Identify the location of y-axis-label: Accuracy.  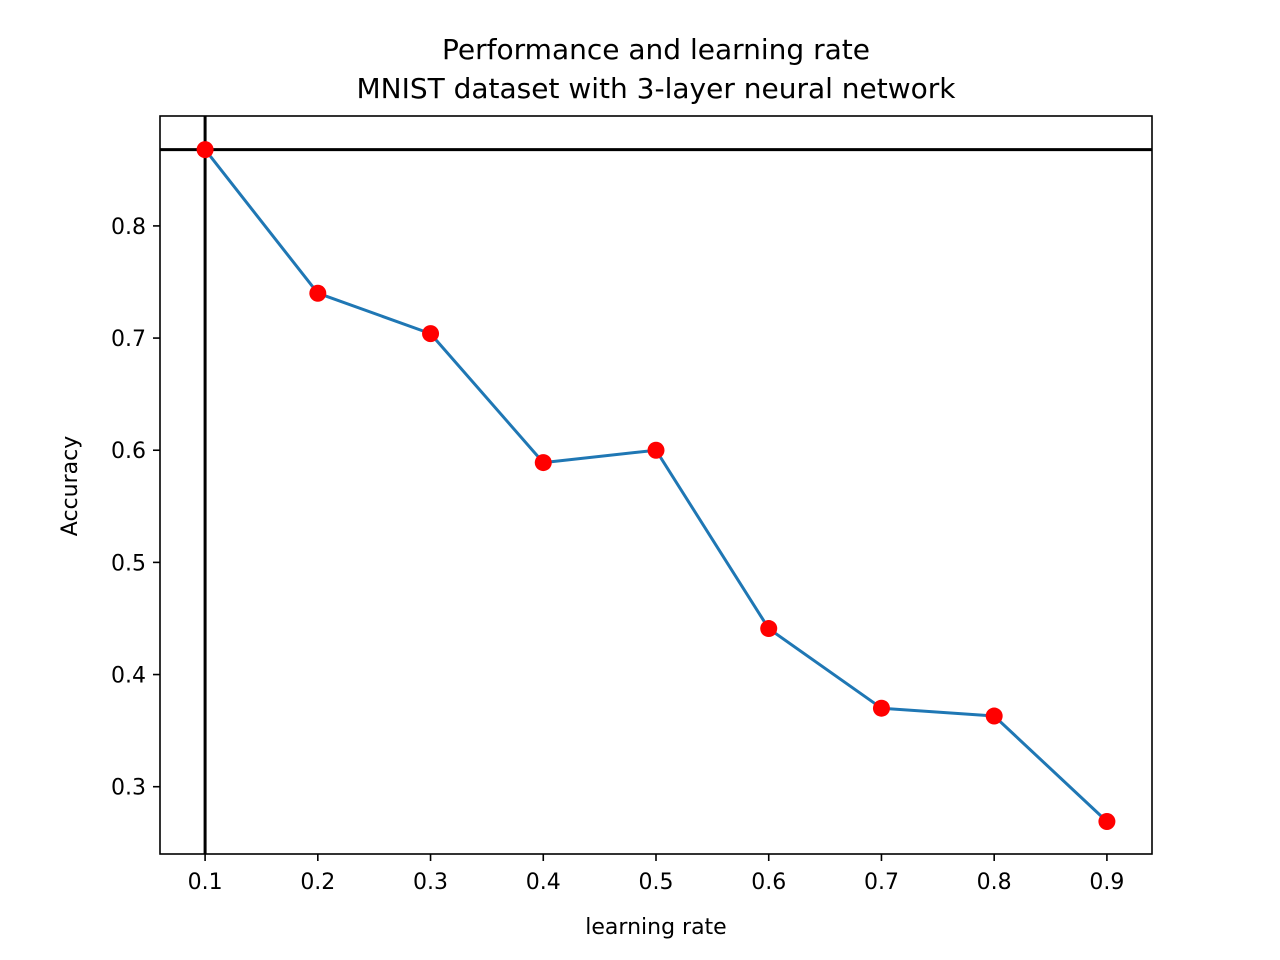
(70, 486).